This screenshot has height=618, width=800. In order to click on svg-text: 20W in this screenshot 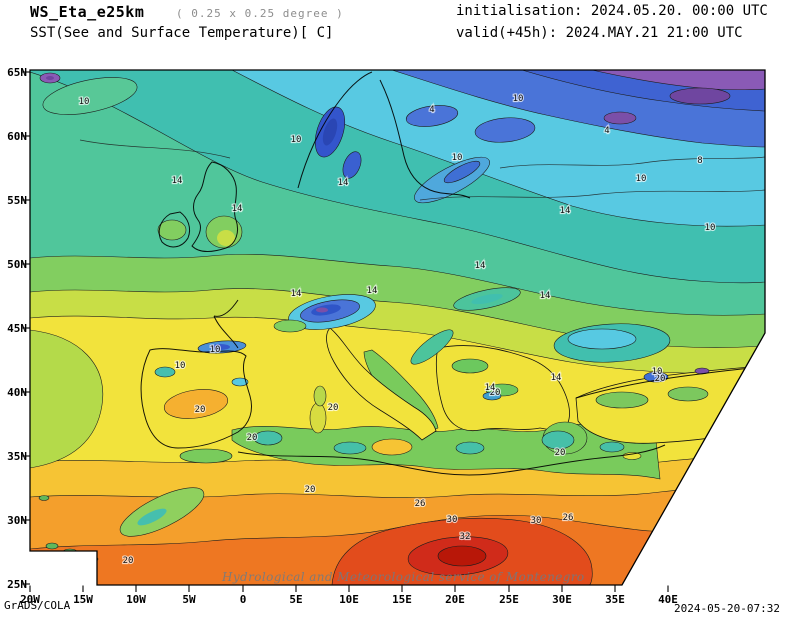, I will do `click(30, 599)`.